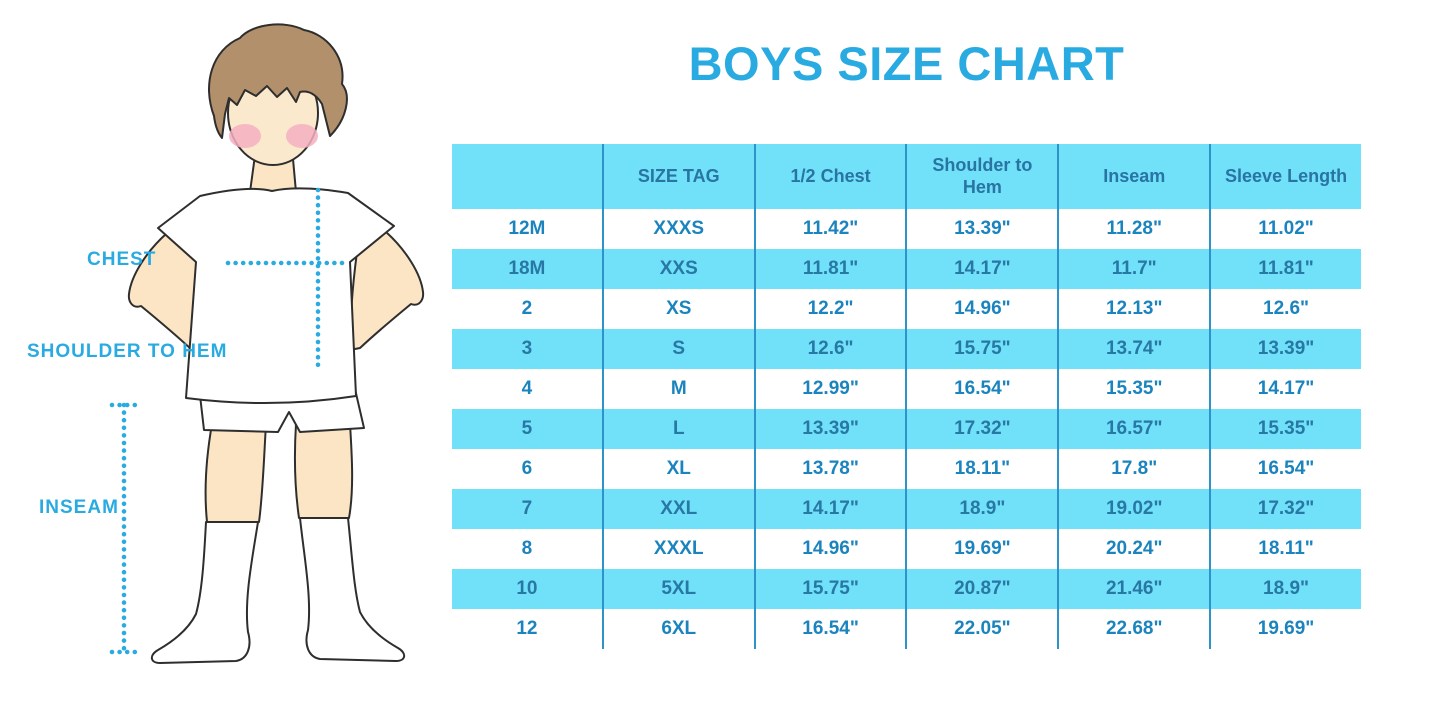 The height and width of the screenshot is (723, 1445). What do you see at coordinates (235, 473) in the screenshot?
I see `left-leg` at bounding box center [235, 473].